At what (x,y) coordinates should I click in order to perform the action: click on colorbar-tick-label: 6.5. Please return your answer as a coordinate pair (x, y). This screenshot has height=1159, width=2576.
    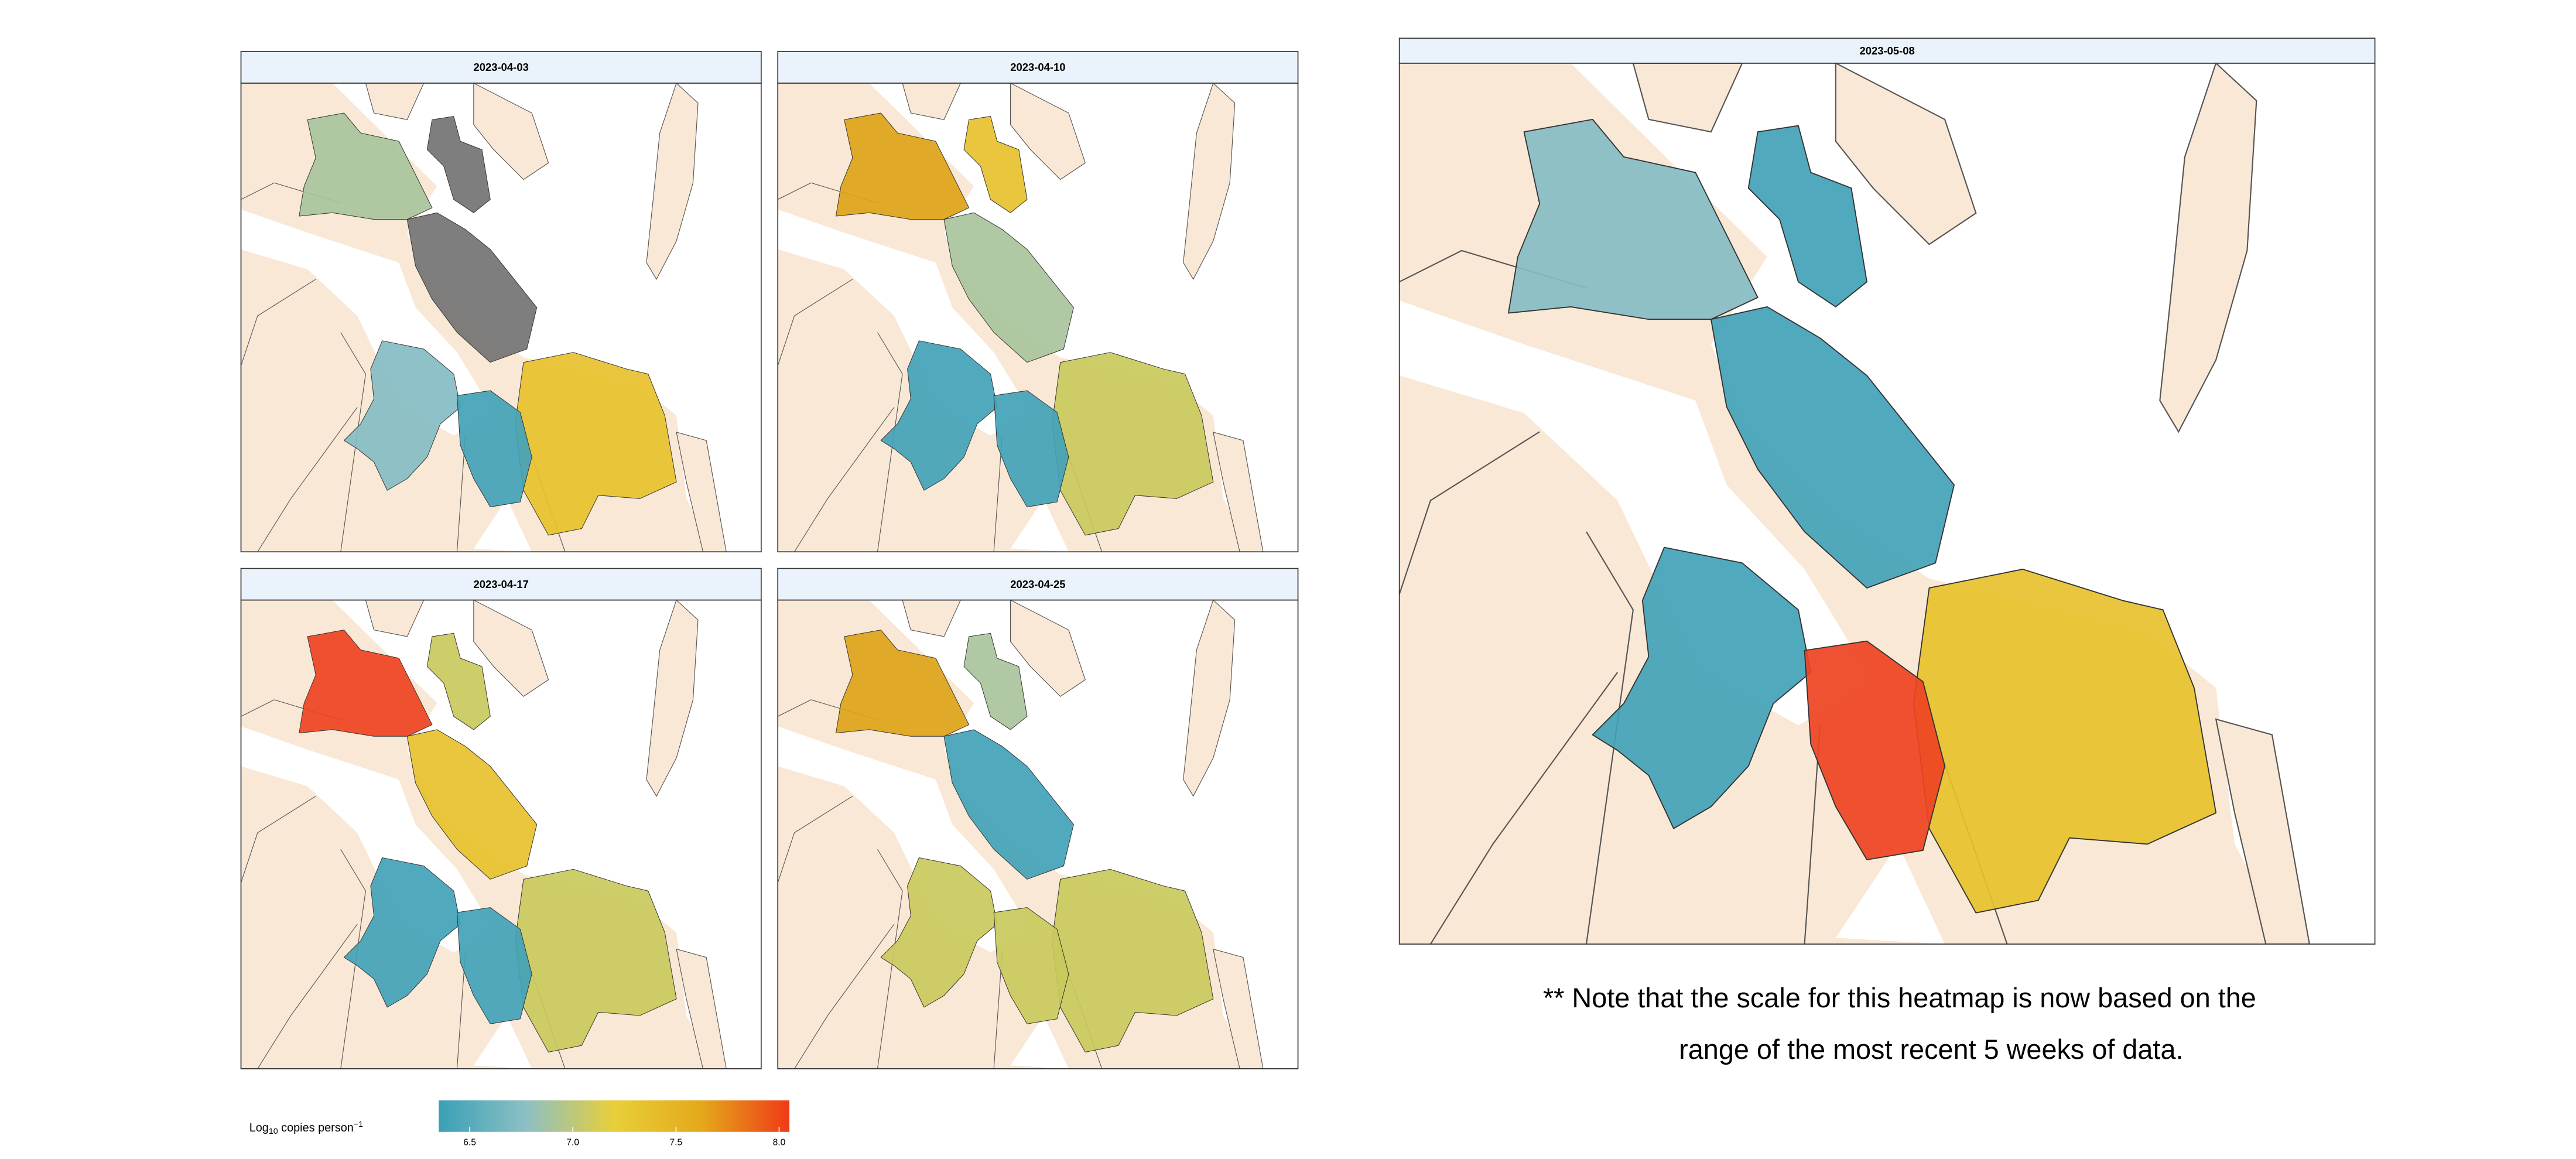
    Looking at the image, I should click on (470, 1142).